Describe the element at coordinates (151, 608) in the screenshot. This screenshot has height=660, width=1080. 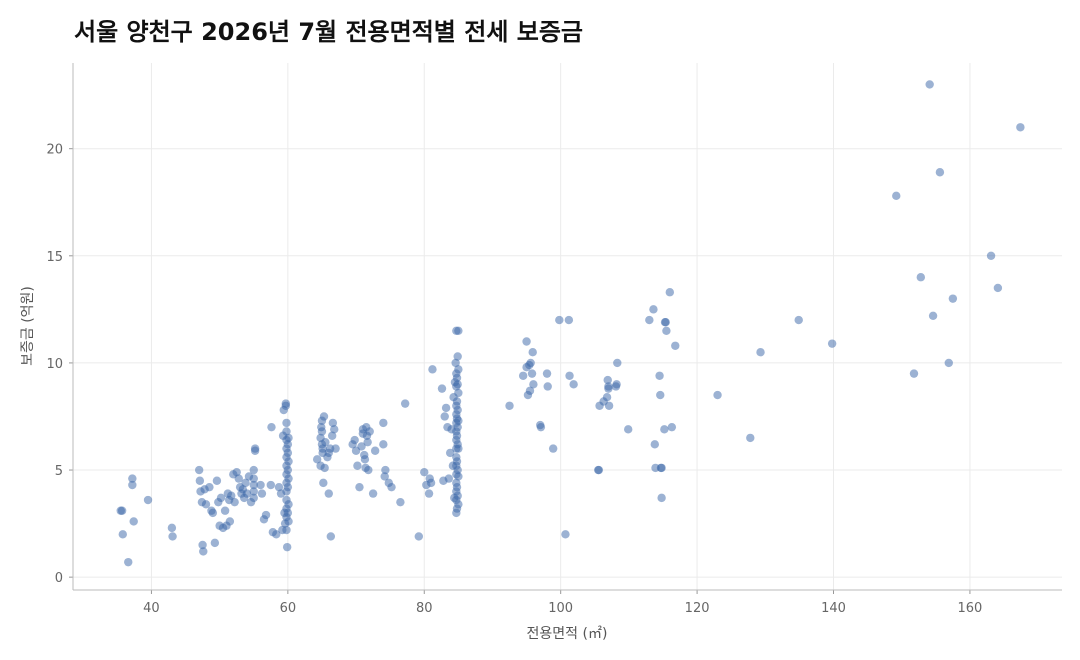
I see `x-tick-label: 40` at that location.